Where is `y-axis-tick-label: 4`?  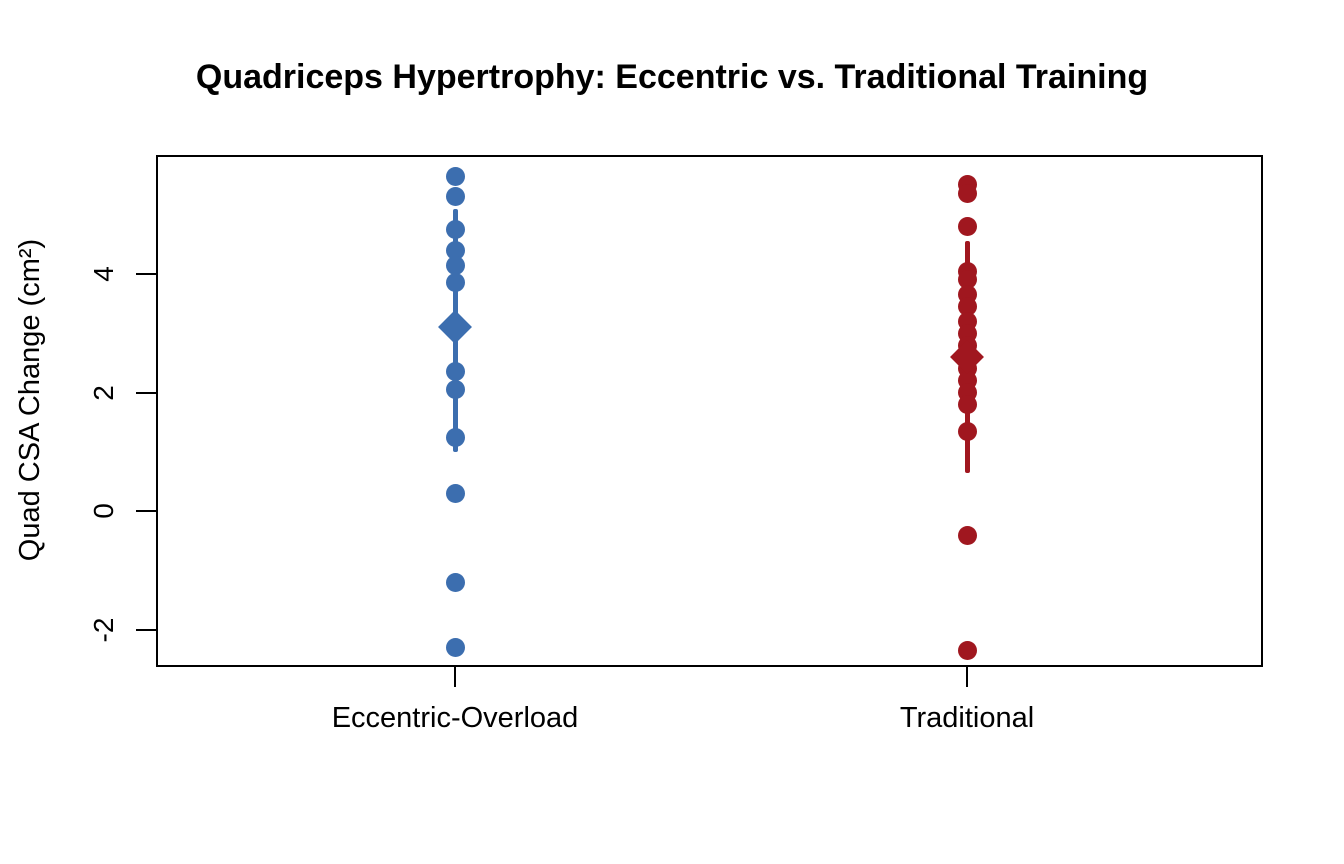 y-axis-tick-label: 4 is located at coordinates (103, 274).